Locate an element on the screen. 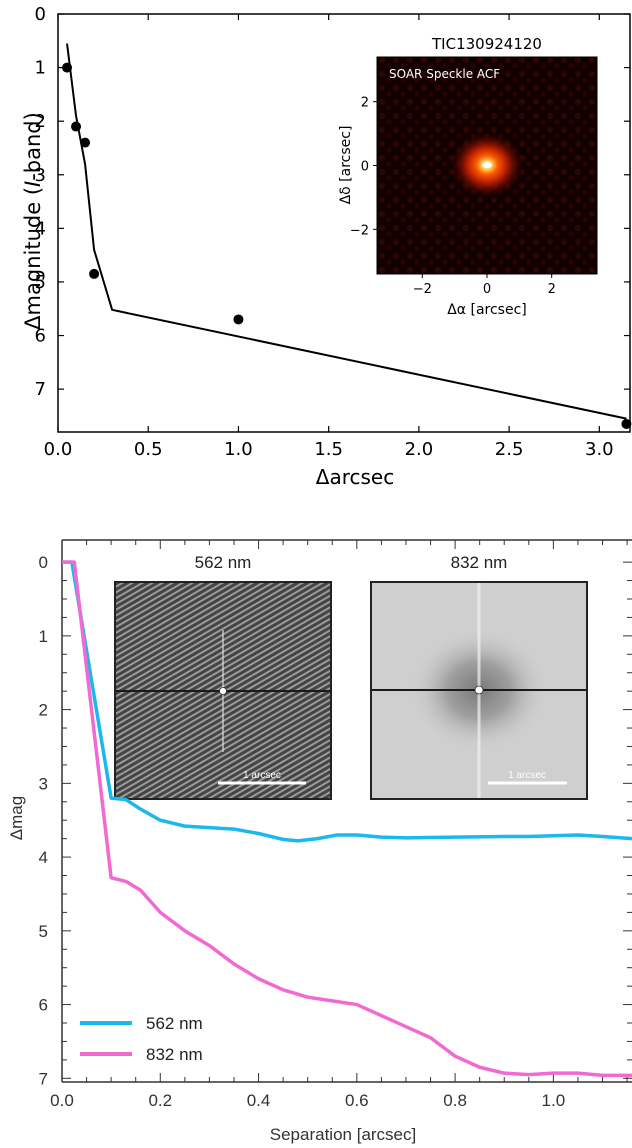 This screenshot has width=632, height=1148. top-x-tick-label: 0.0 is located at coordinates (58, 449).